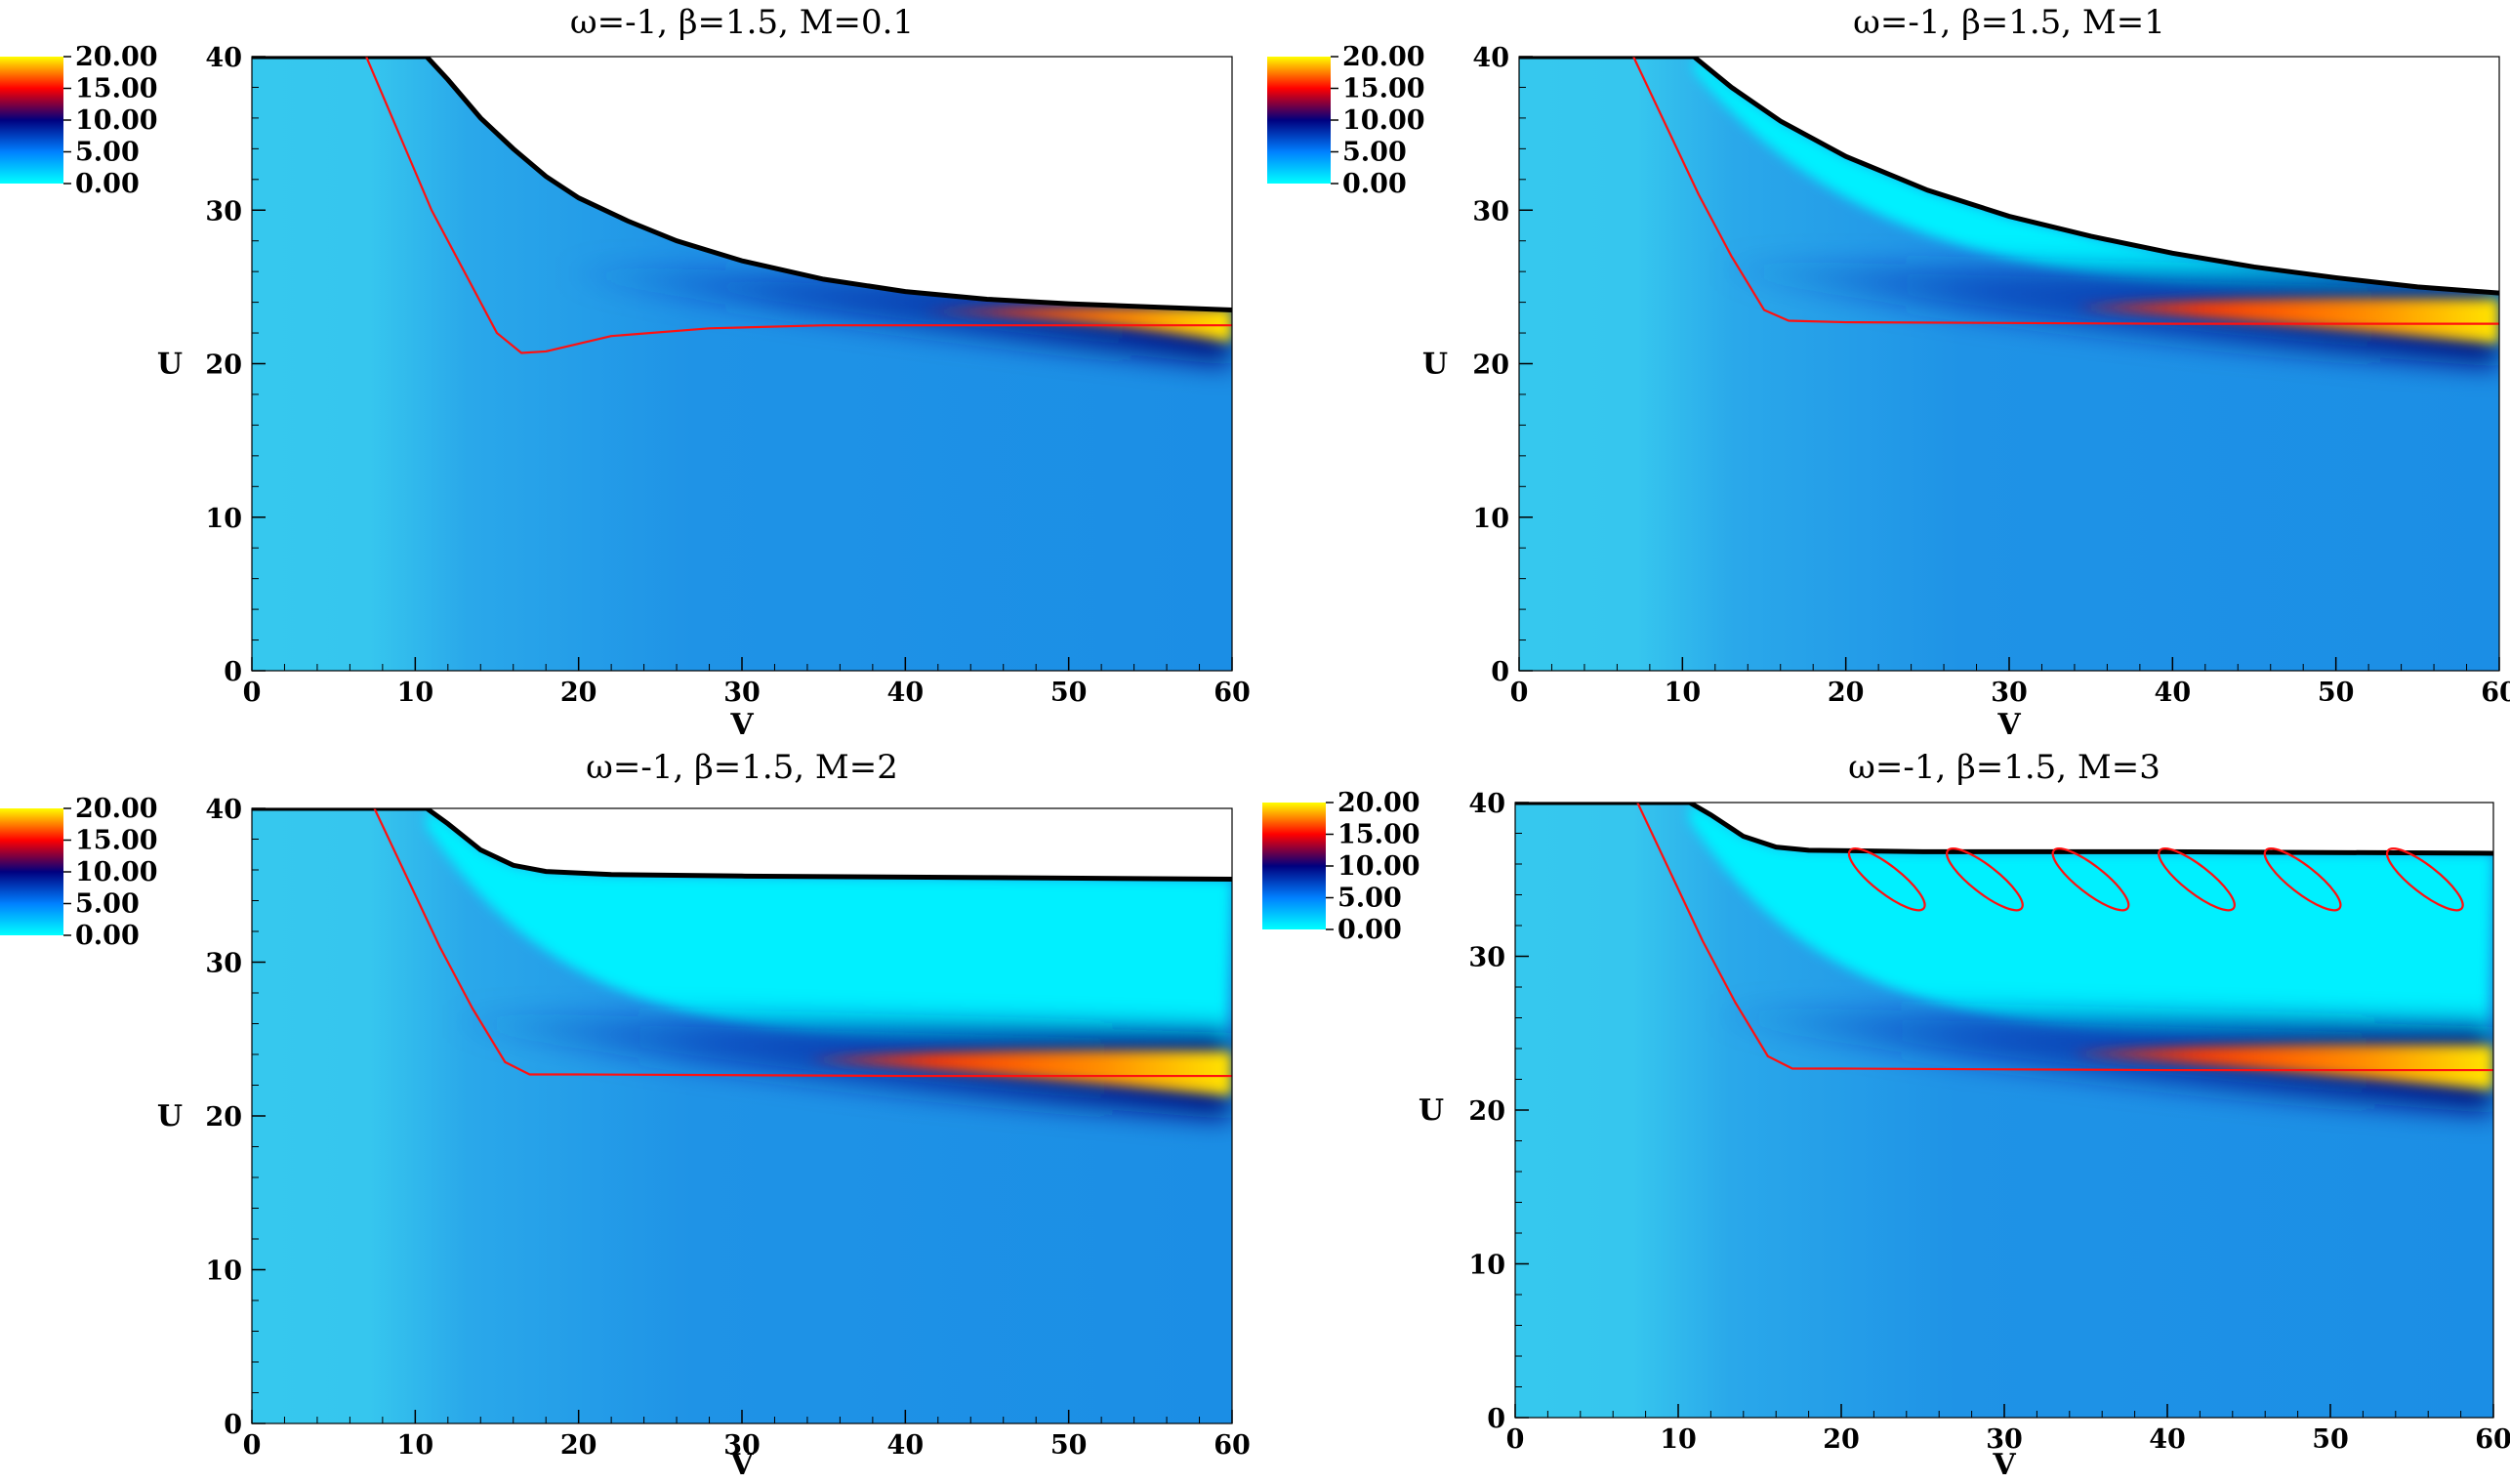 This screenshot has width=2510, height=1484. Describe the element at coordinates (2004, 768) in the screenshot. I see `panel-title: ω=-1, β=1.5, M=3` at that location.